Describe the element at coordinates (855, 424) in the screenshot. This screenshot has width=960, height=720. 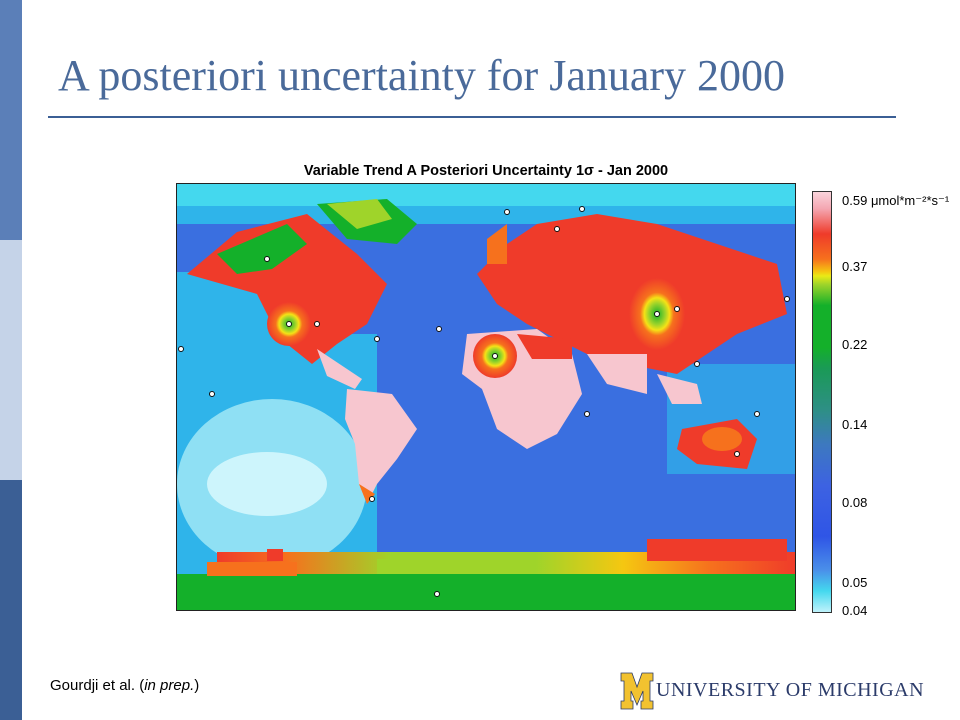
I see `colorbar-tick: 0.14` at that location.